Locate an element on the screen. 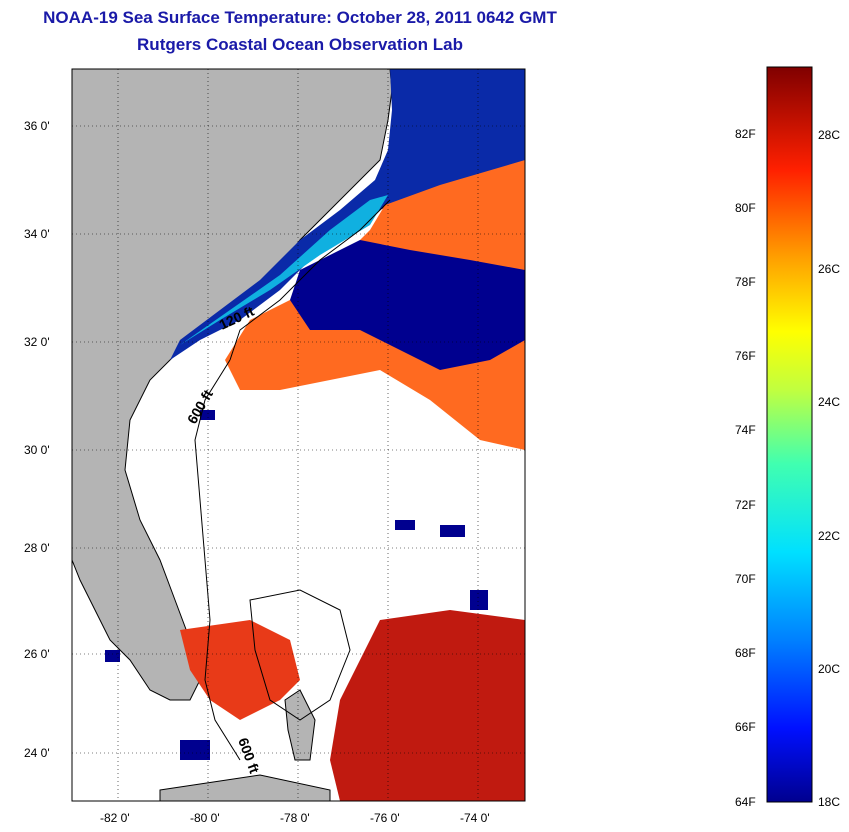 The width and height of the screenshot is (849, 832). title-line-2: Rutgers Coastal Ocean Observation Lab is located at coordinates (300, 44).